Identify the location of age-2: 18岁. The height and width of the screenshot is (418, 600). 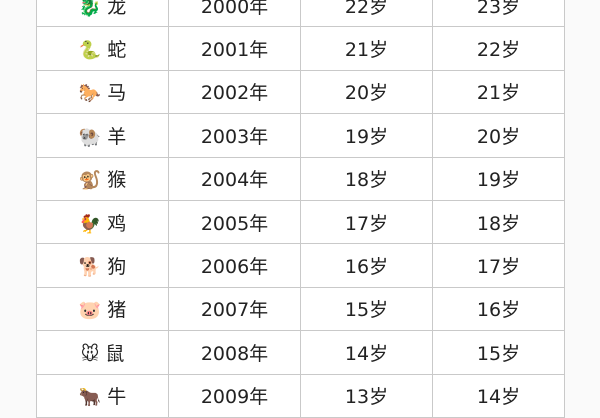
(498, 222).